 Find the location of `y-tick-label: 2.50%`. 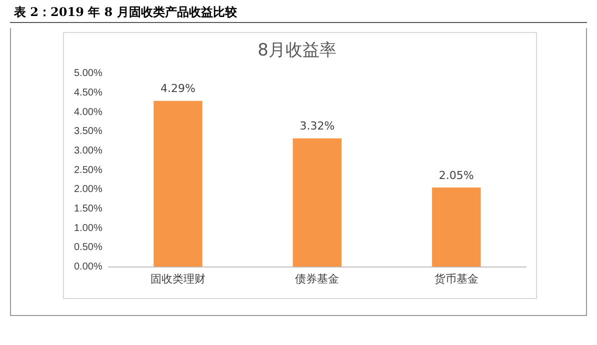

y-tick-label: 2.50% is located at coordinates (88, 170).